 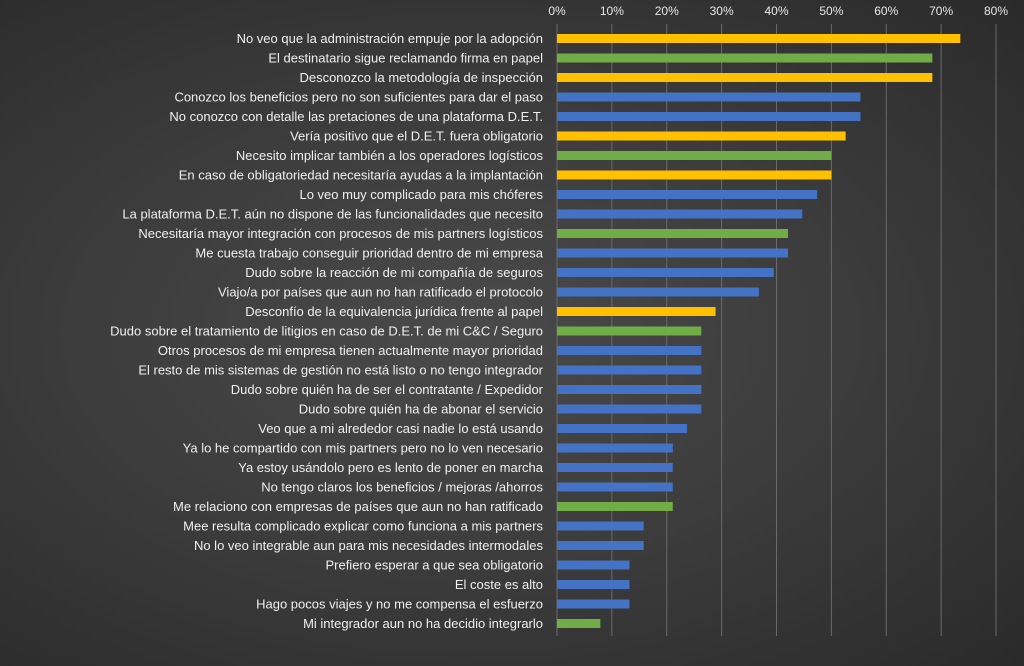 I want to click on x-tick-label: 0%, so click(x=557, y=11).